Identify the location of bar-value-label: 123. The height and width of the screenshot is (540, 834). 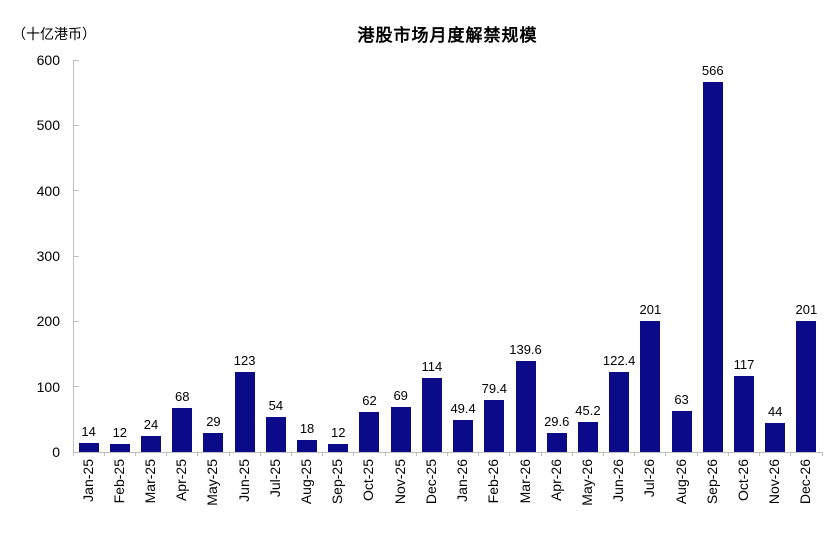
(244, 360).